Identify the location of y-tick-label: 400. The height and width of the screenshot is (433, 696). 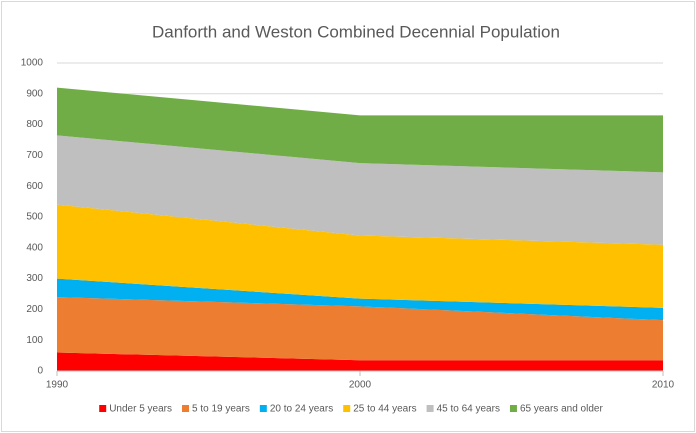
(34, 247).